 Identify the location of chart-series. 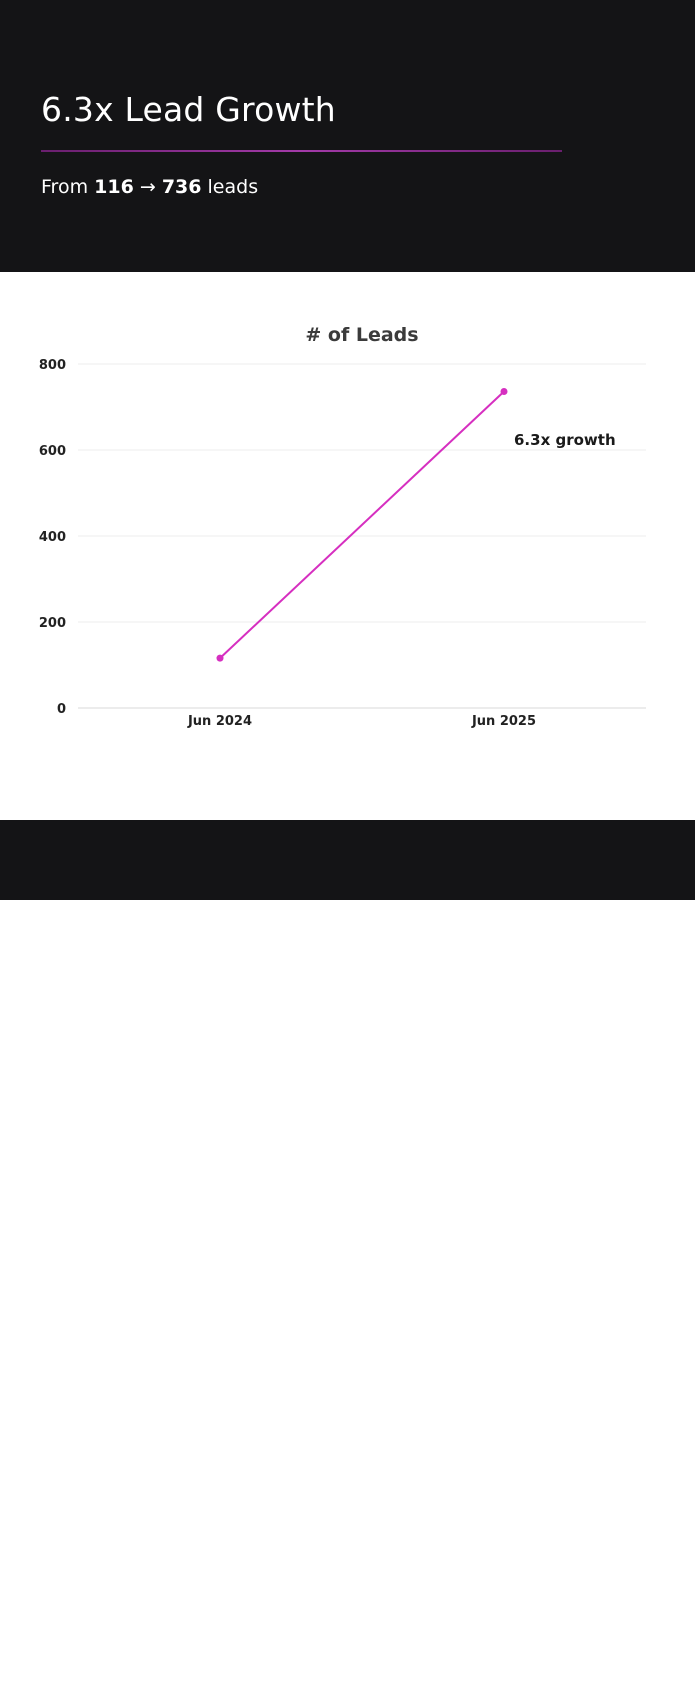
(362, 525).